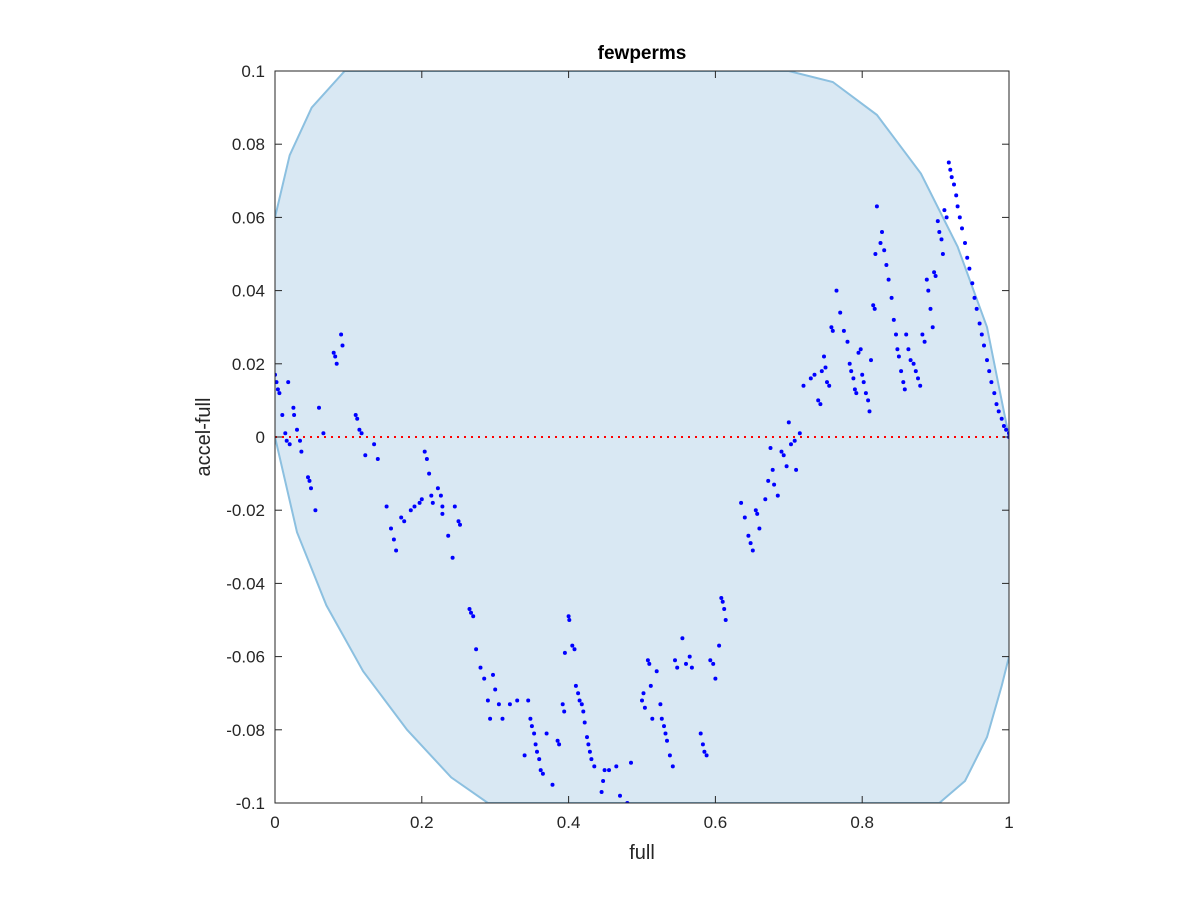 This screenshot has width=1200, height=900. I want to click on y-tick-label: -0.06, so click(245, 657).